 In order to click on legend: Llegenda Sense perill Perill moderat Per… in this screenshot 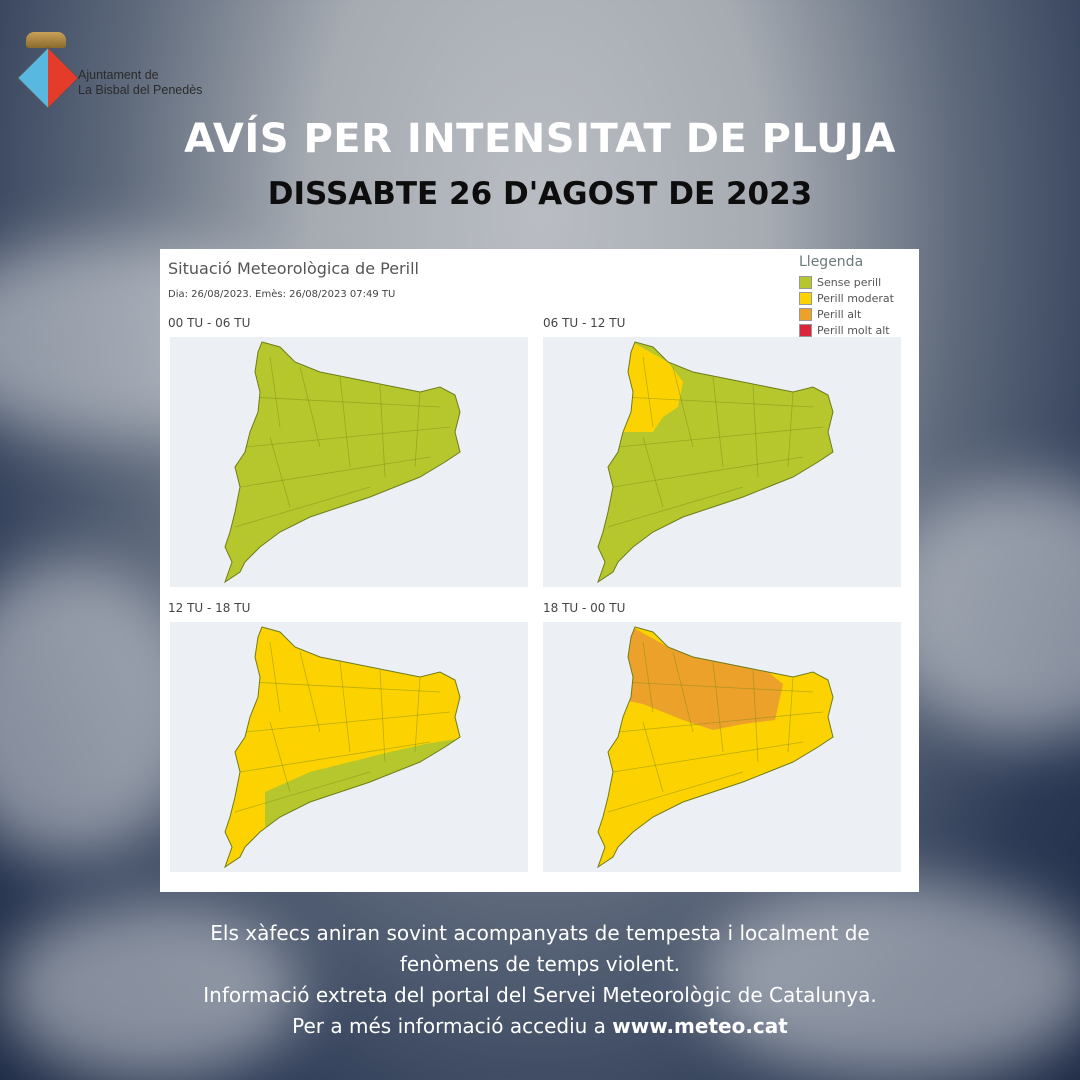, I will do `click(846, 296)`.